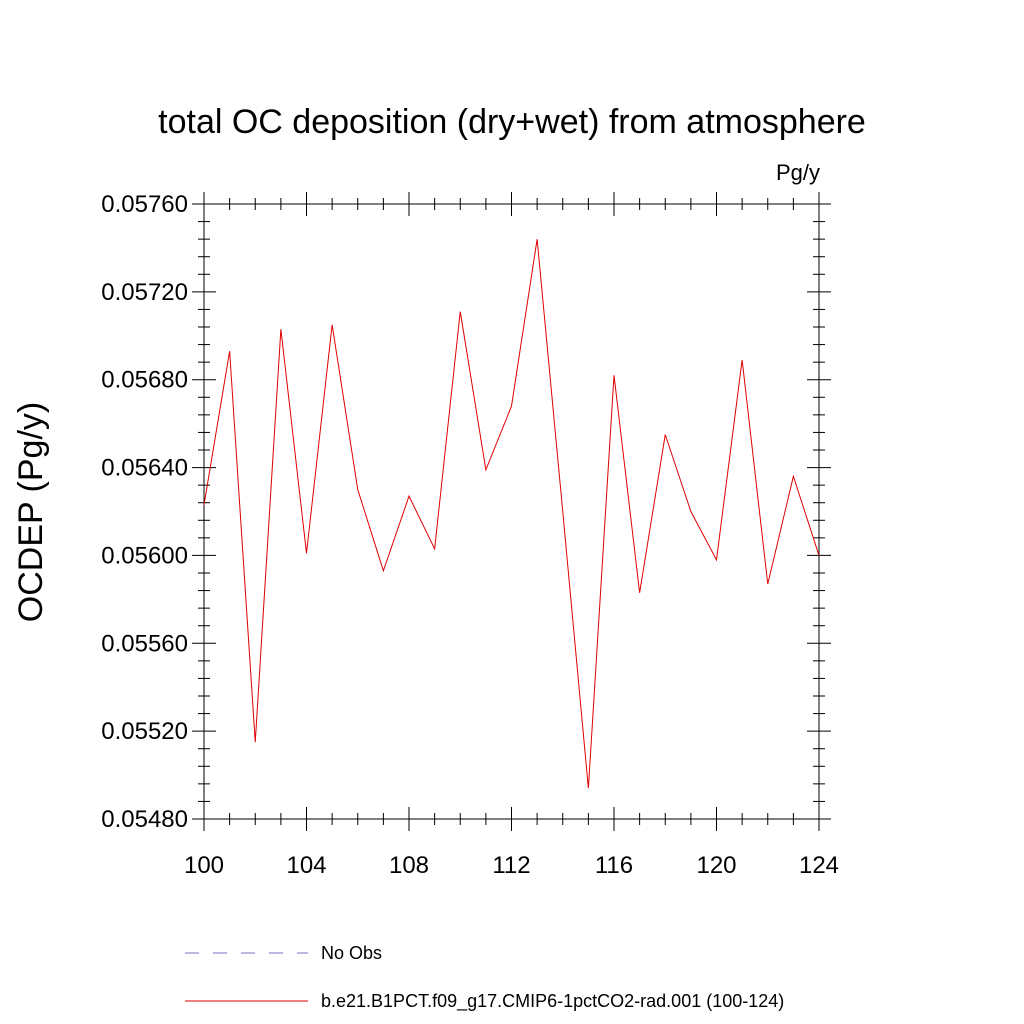 The height and width of the screenshot is (1024, 1024). Describe the element at coordinates (204, 865) in the screenshot. I see `x-tick-label: 100` at that location.